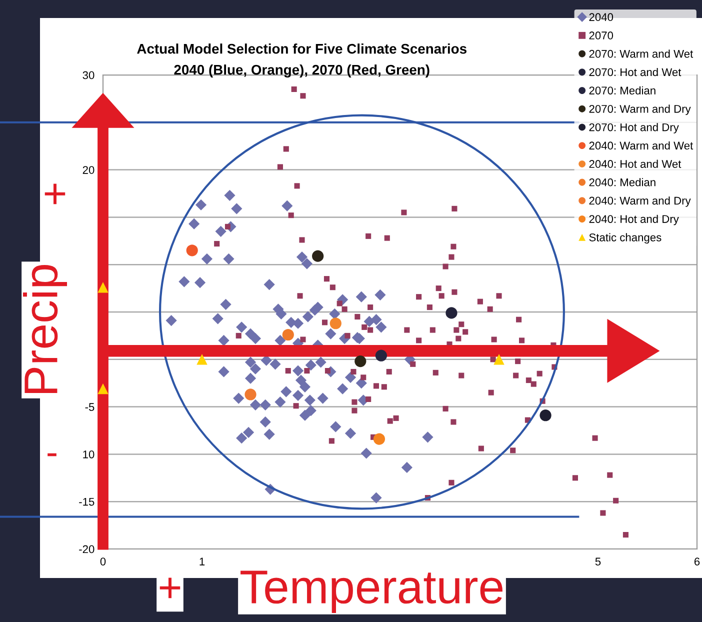 The image size is (702, 622). What do you see at coordinates (88, 170) in the screenshot?
I see `y-tick-label: 20` at bounding box center [88, 170].